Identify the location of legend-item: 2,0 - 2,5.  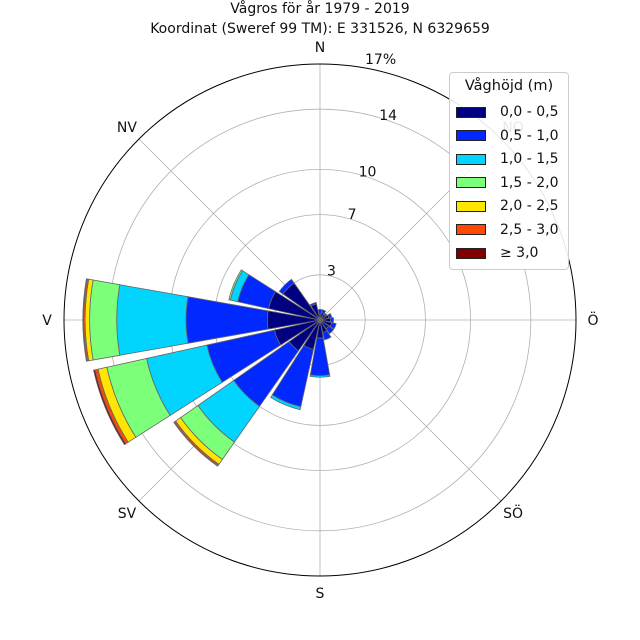
(507, 206).